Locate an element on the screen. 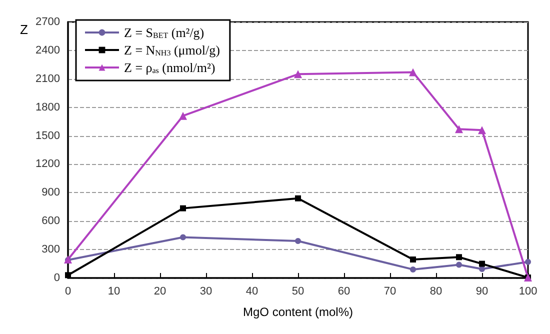 This screenshot has height=334, width=550. y-tick-label: 600 is located at coordinates (51, 221).